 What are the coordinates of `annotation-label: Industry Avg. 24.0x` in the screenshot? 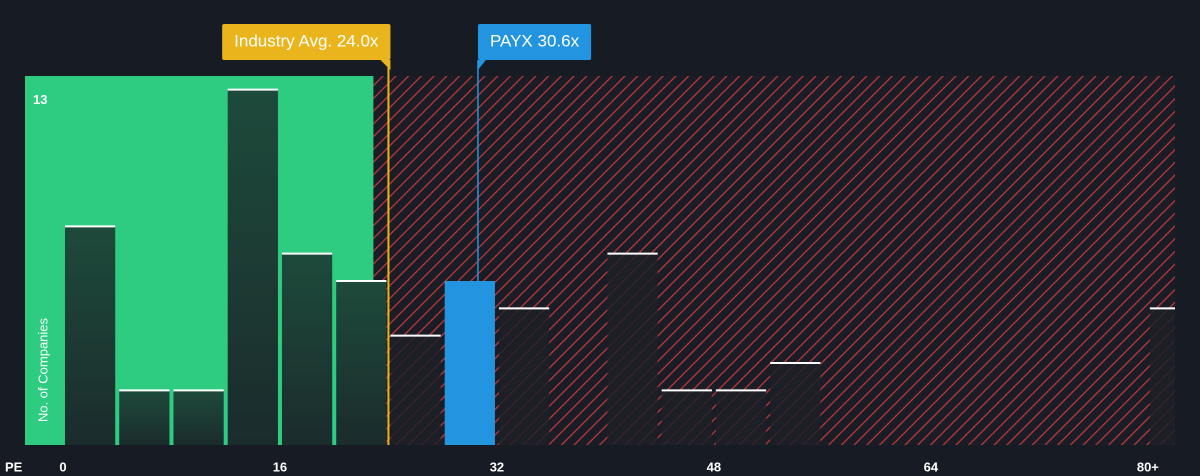 It's located at (306, 40).